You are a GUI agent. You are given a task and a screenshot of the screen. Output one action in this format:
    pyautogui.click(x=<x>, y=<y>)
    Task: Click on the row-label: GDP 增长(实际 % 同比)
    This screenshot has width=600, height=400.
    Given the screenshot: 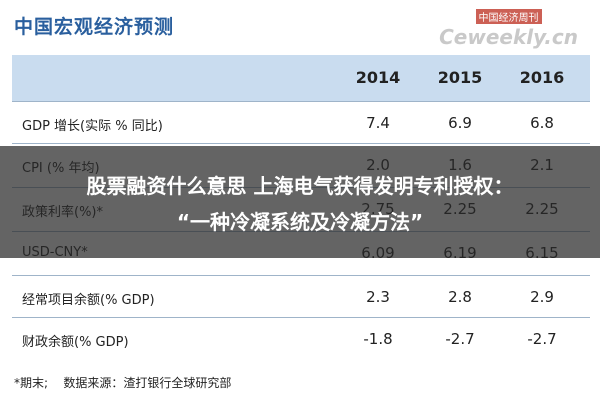 What is the action you would take?
    pyautogui.click(x=92, y=126)
    